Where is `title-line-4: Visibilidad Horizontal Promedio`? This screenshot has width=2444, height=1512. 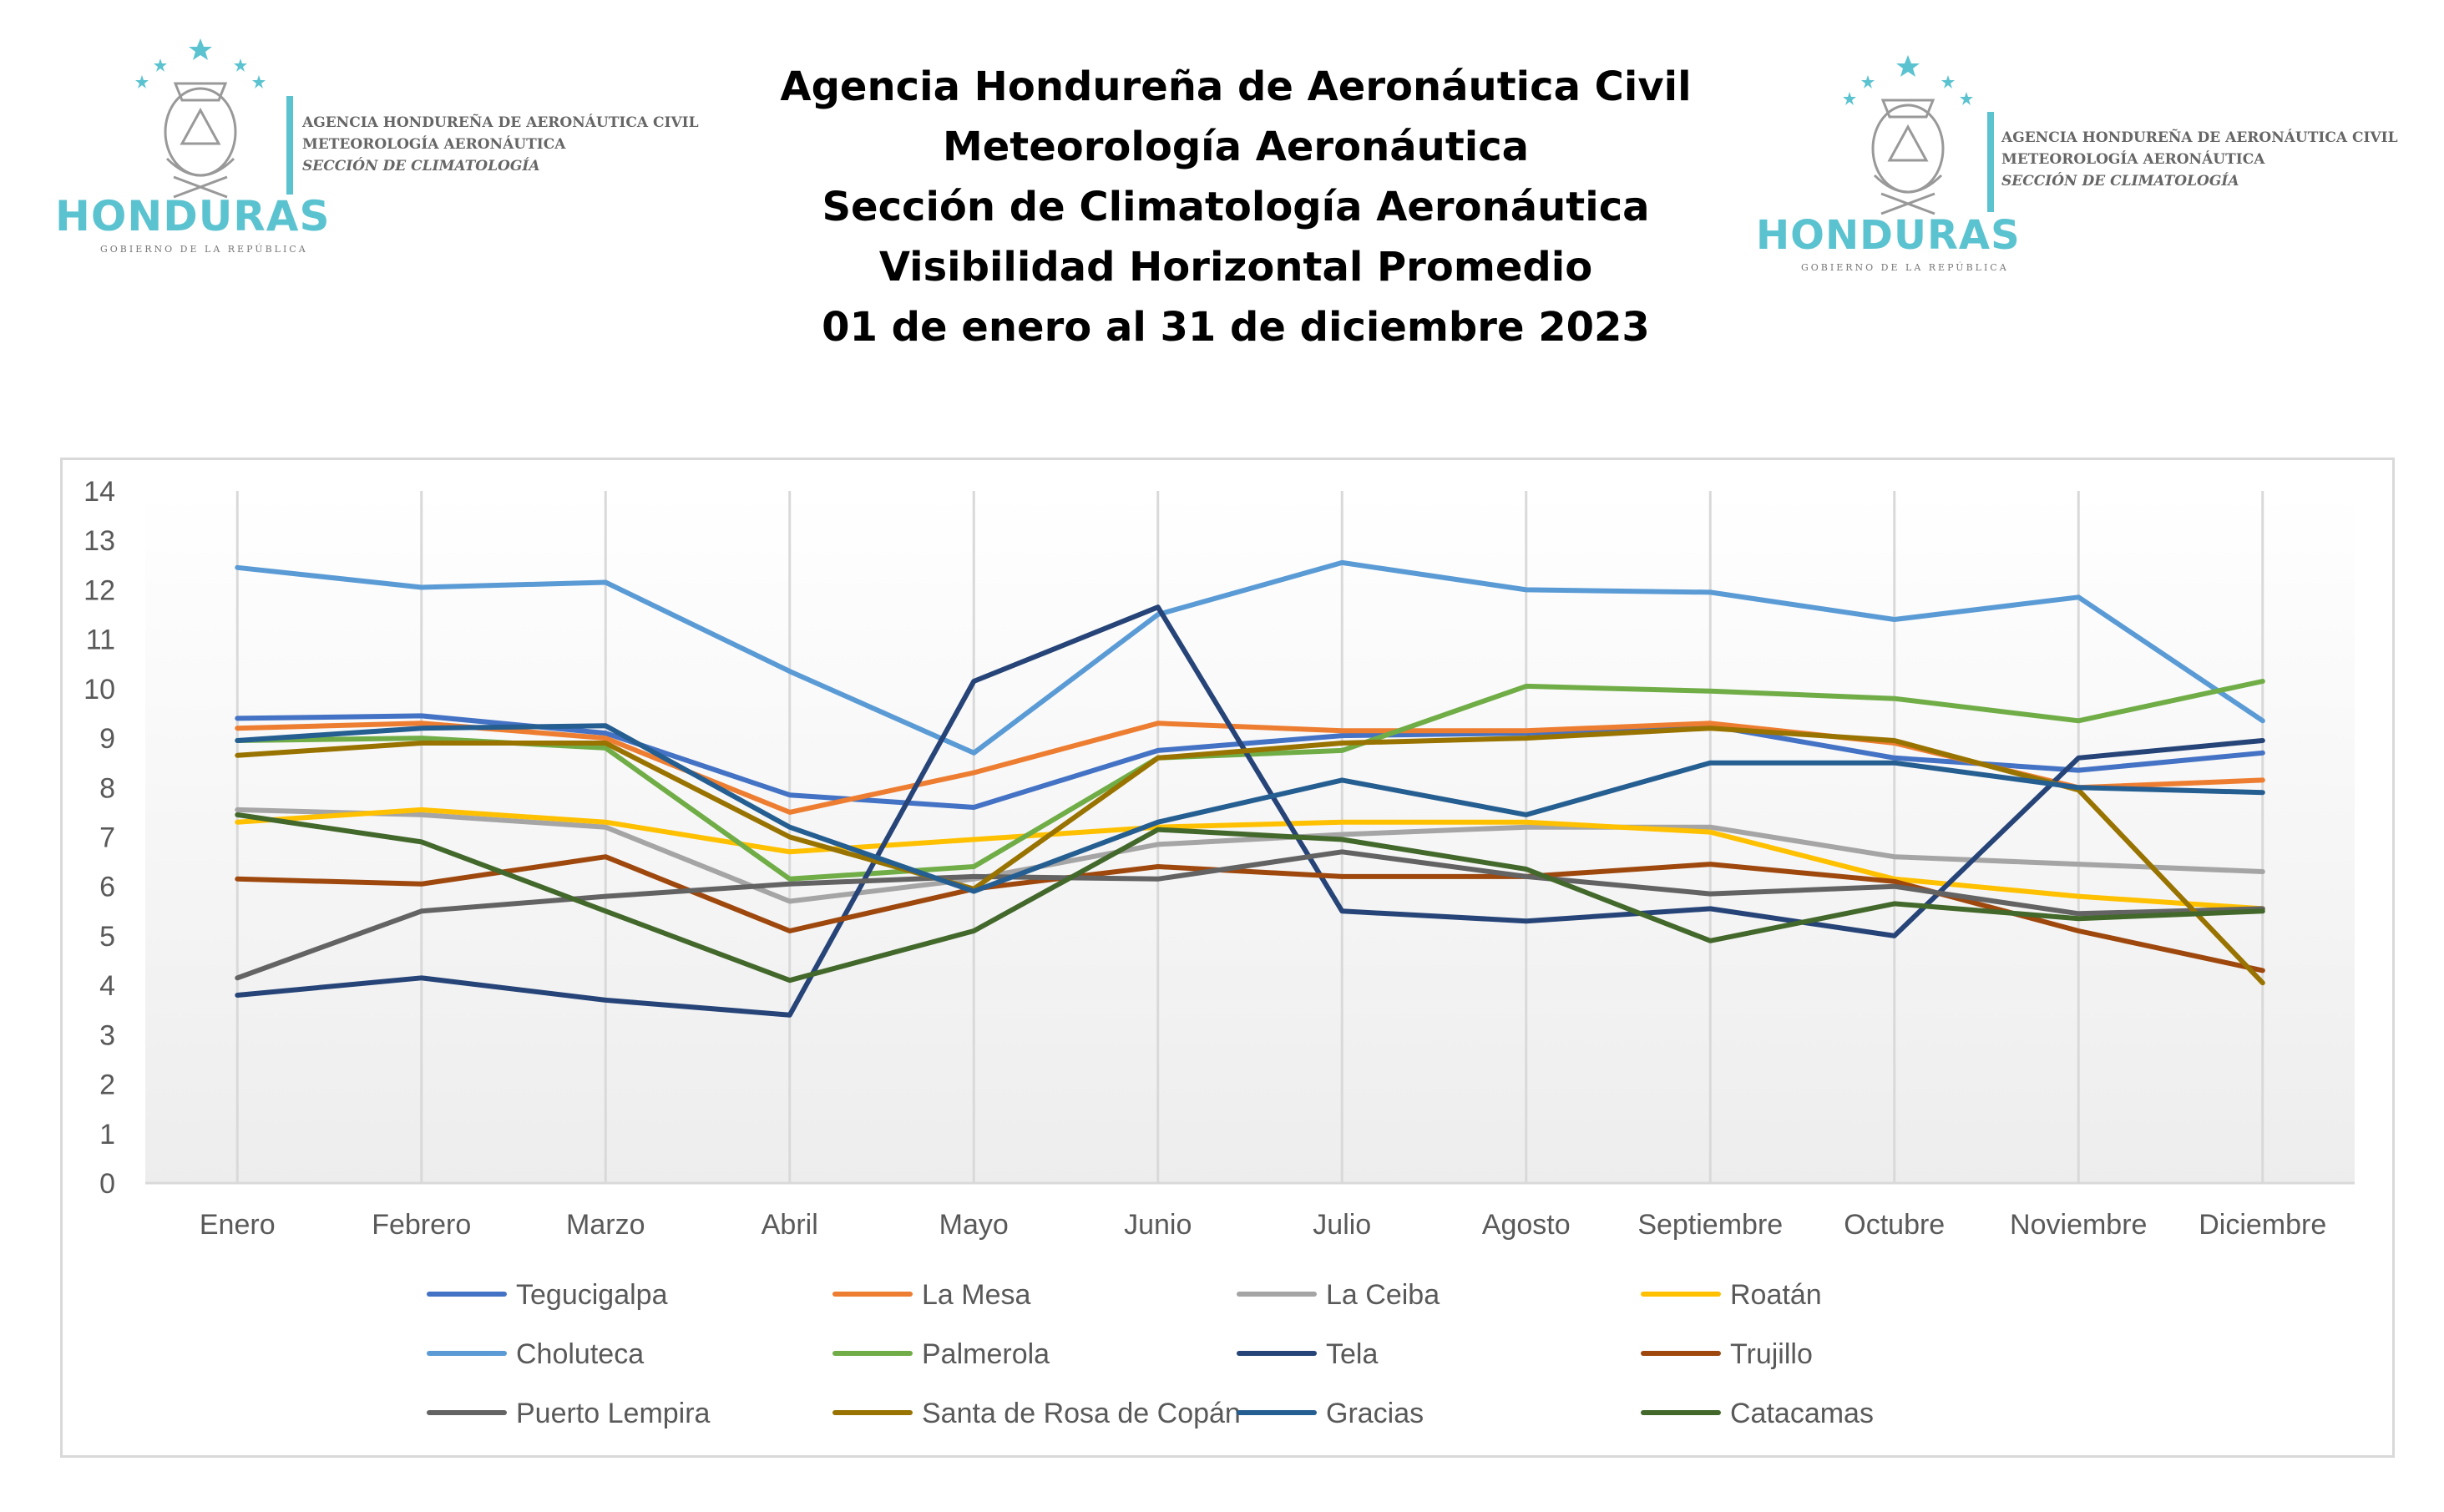 title-line-4: Visibilidad Horizontal Promedio is located at coordinates (1235, 267).